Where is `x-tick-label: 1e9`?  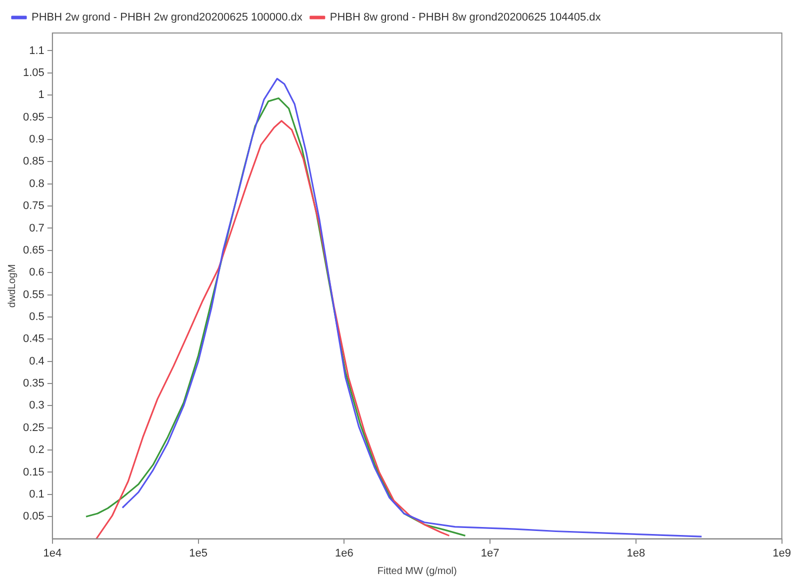
x-tick-label: 1e9 is located at coordinates (782, 553).